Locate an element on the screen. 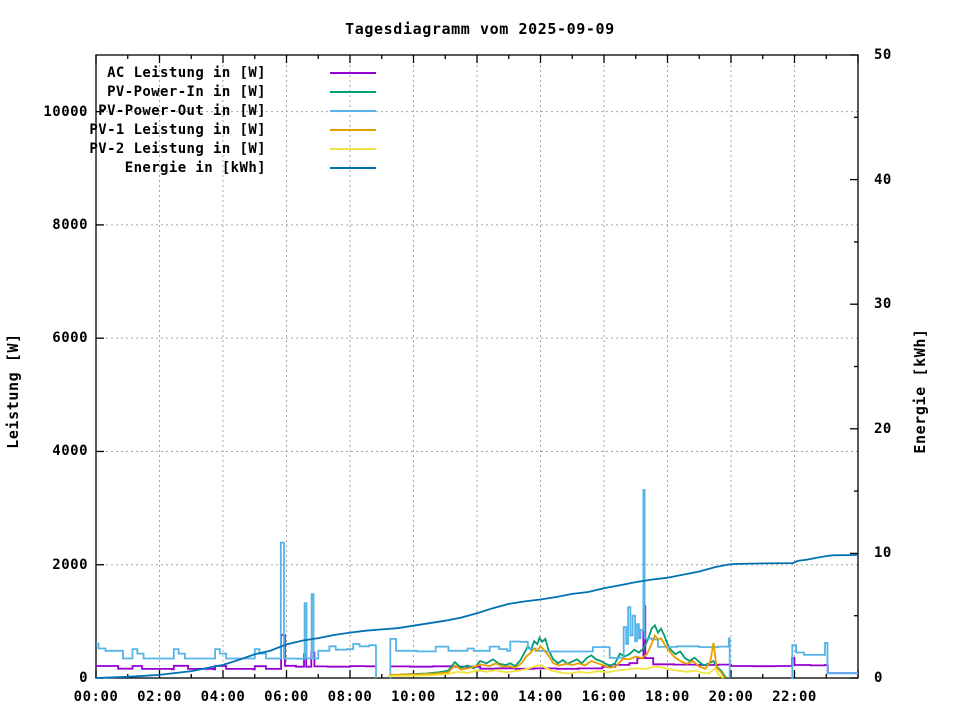  legend-label: PV-1 Leistung in [W] is located at coordinates (177, 129).